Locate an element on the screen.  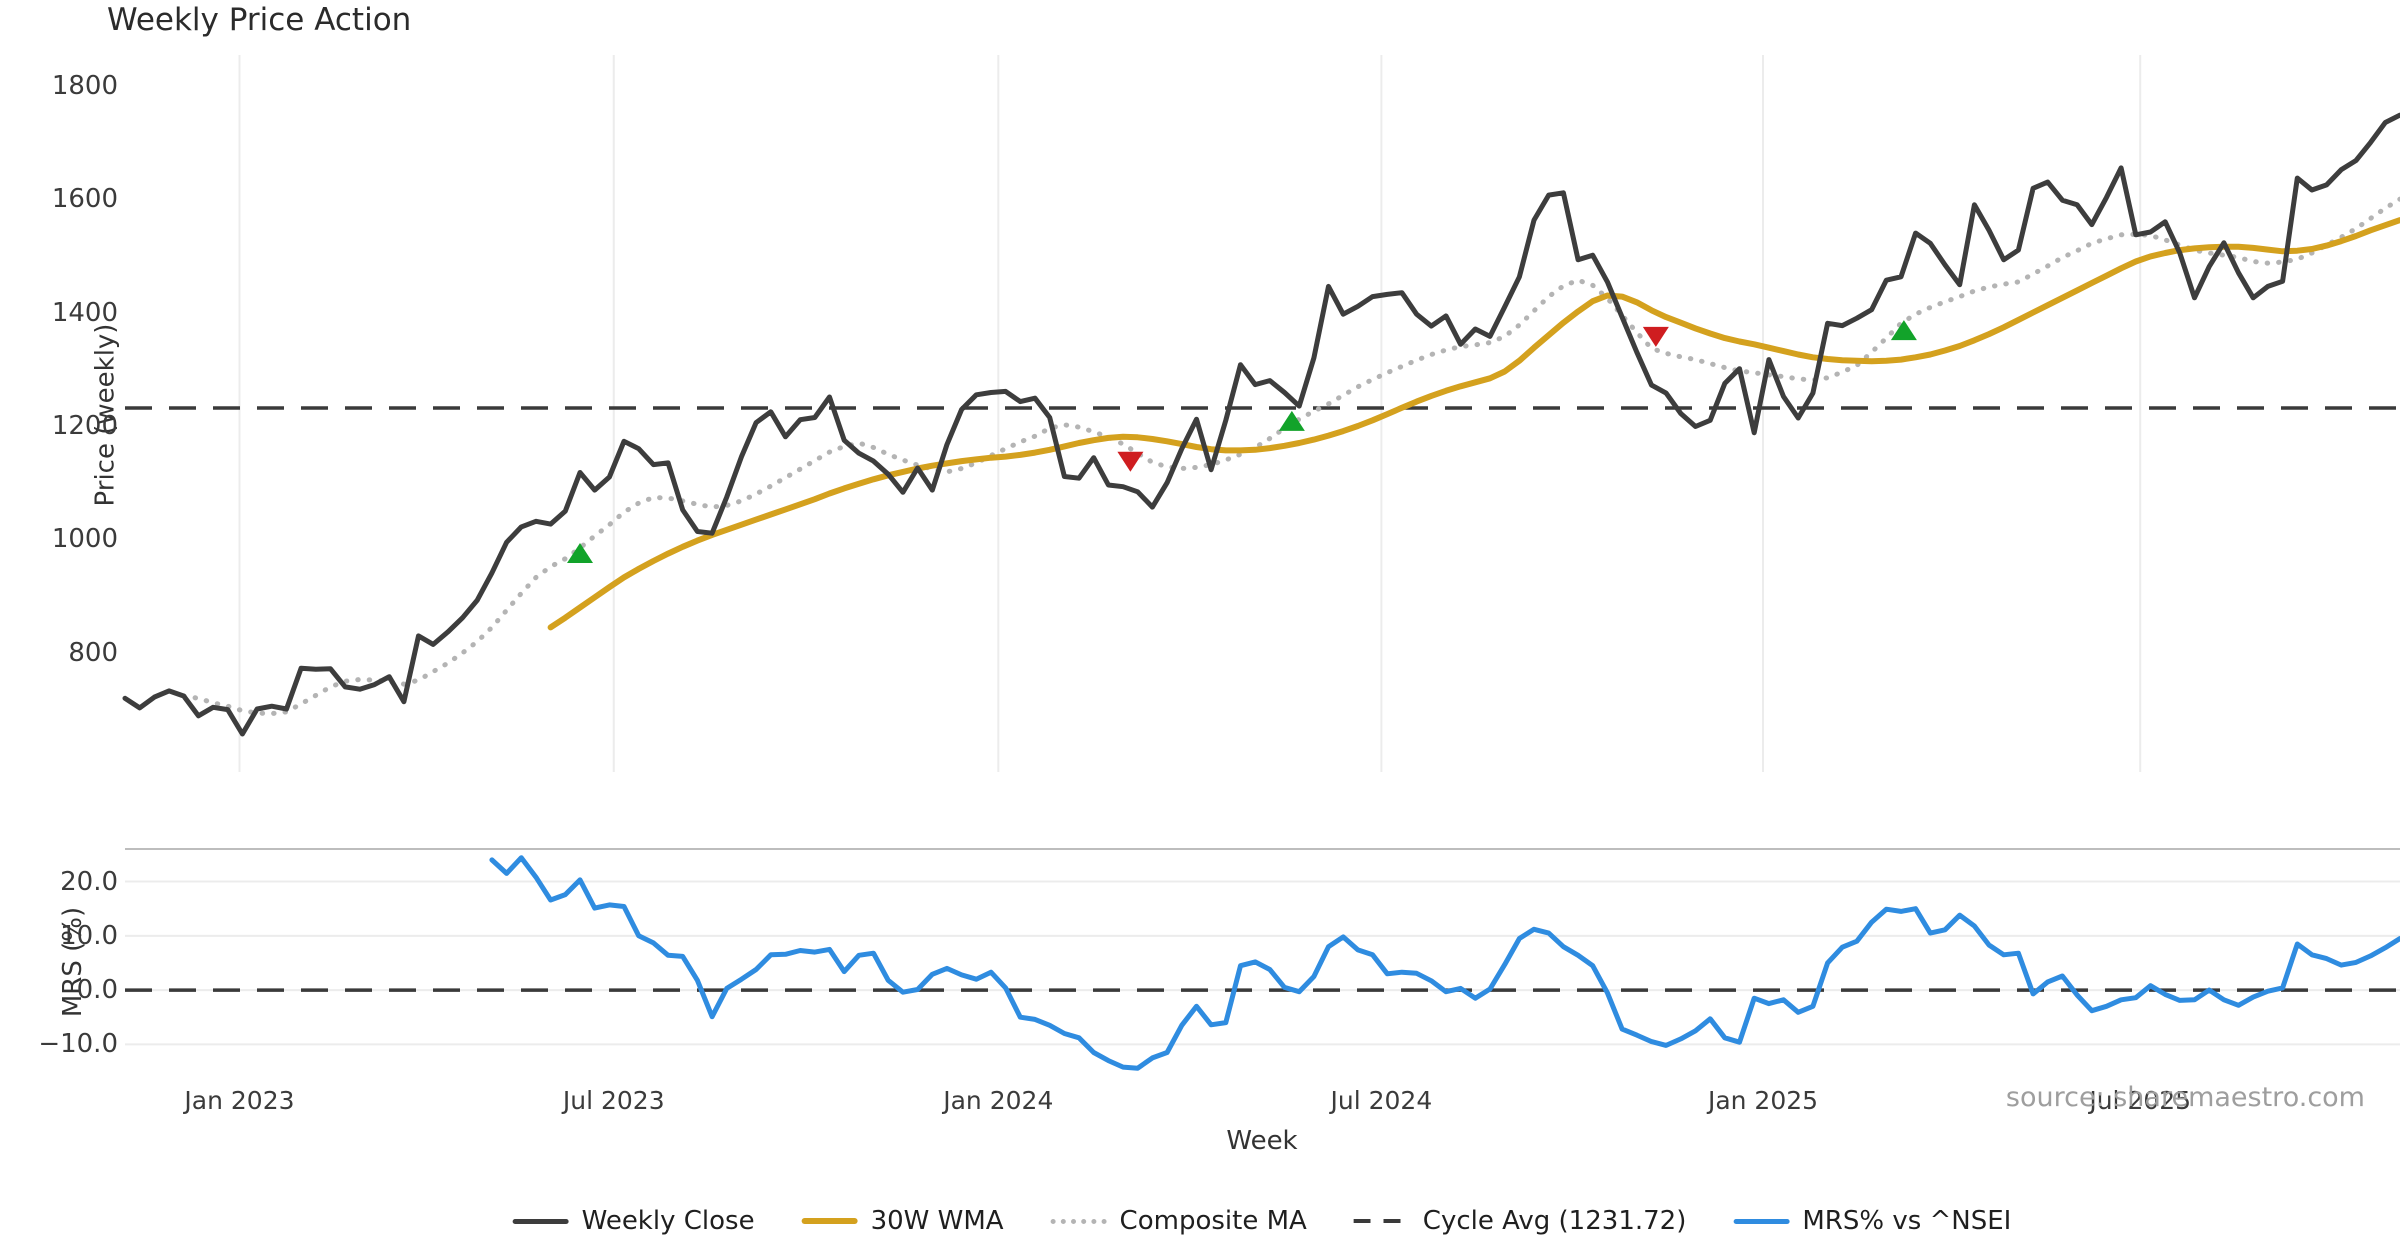
legend-item-composite-ma: Composite MA is located at coordinates (1178, 1221).